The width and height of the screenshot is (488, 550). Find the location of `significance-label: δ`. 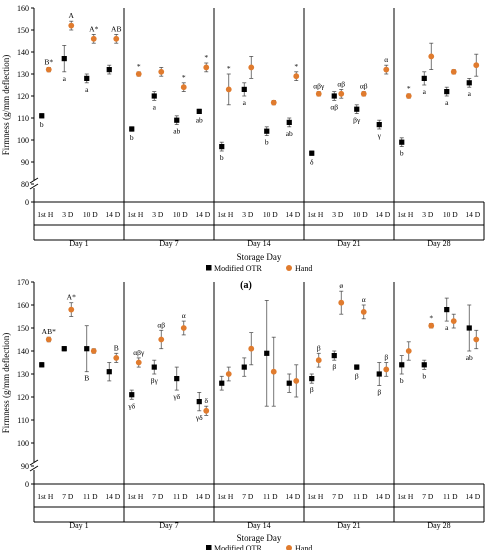

significance-label: δ is located at coordinates (206, 400).